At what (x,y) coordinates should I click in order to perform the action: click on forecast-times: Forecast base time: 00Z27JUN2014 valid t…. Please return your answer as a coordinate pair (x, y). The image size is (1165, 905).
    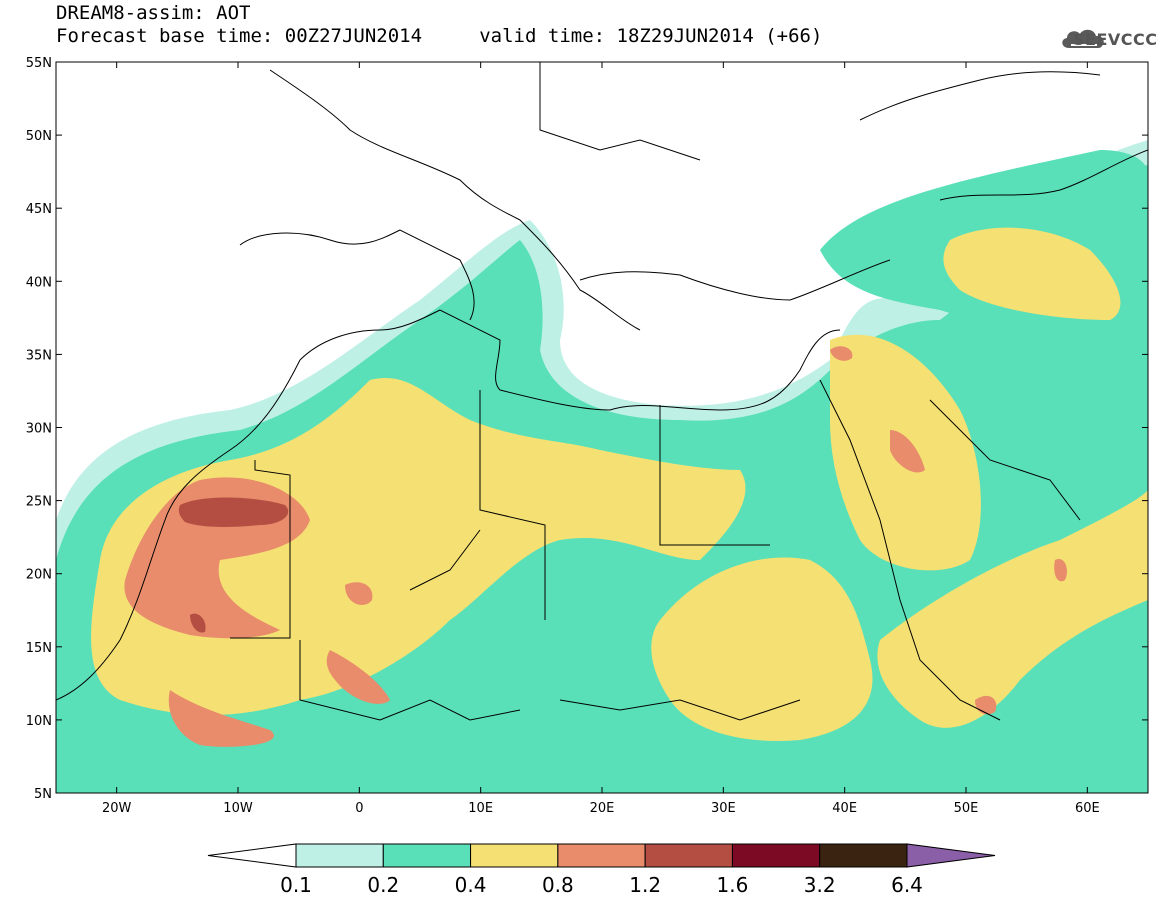
    Looking at the image, I should click on (439, 36).